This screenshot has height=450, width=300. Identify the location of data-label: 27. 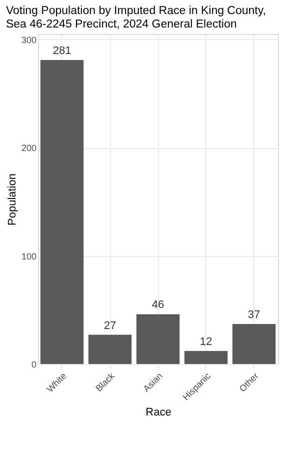
(110, 326).